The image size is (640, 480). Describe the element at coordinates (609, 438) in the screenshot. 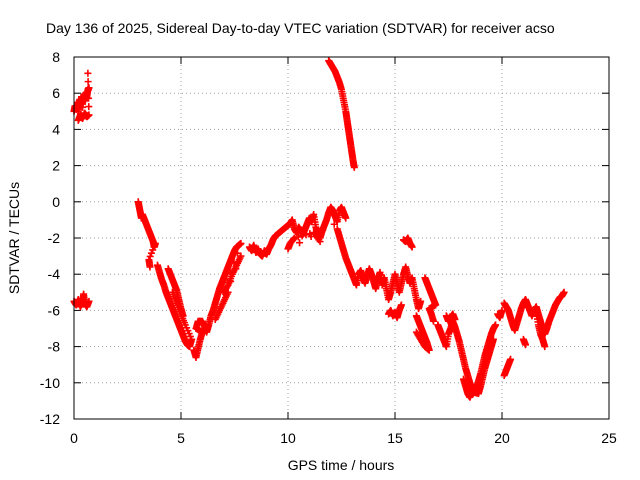

I see `x-tick-label: 25` at that location.